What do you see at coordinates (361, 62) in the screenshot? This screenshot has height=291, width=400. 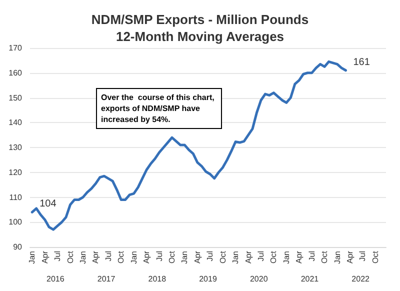 I see `data-label: 161` at bounding box center [361, 62].